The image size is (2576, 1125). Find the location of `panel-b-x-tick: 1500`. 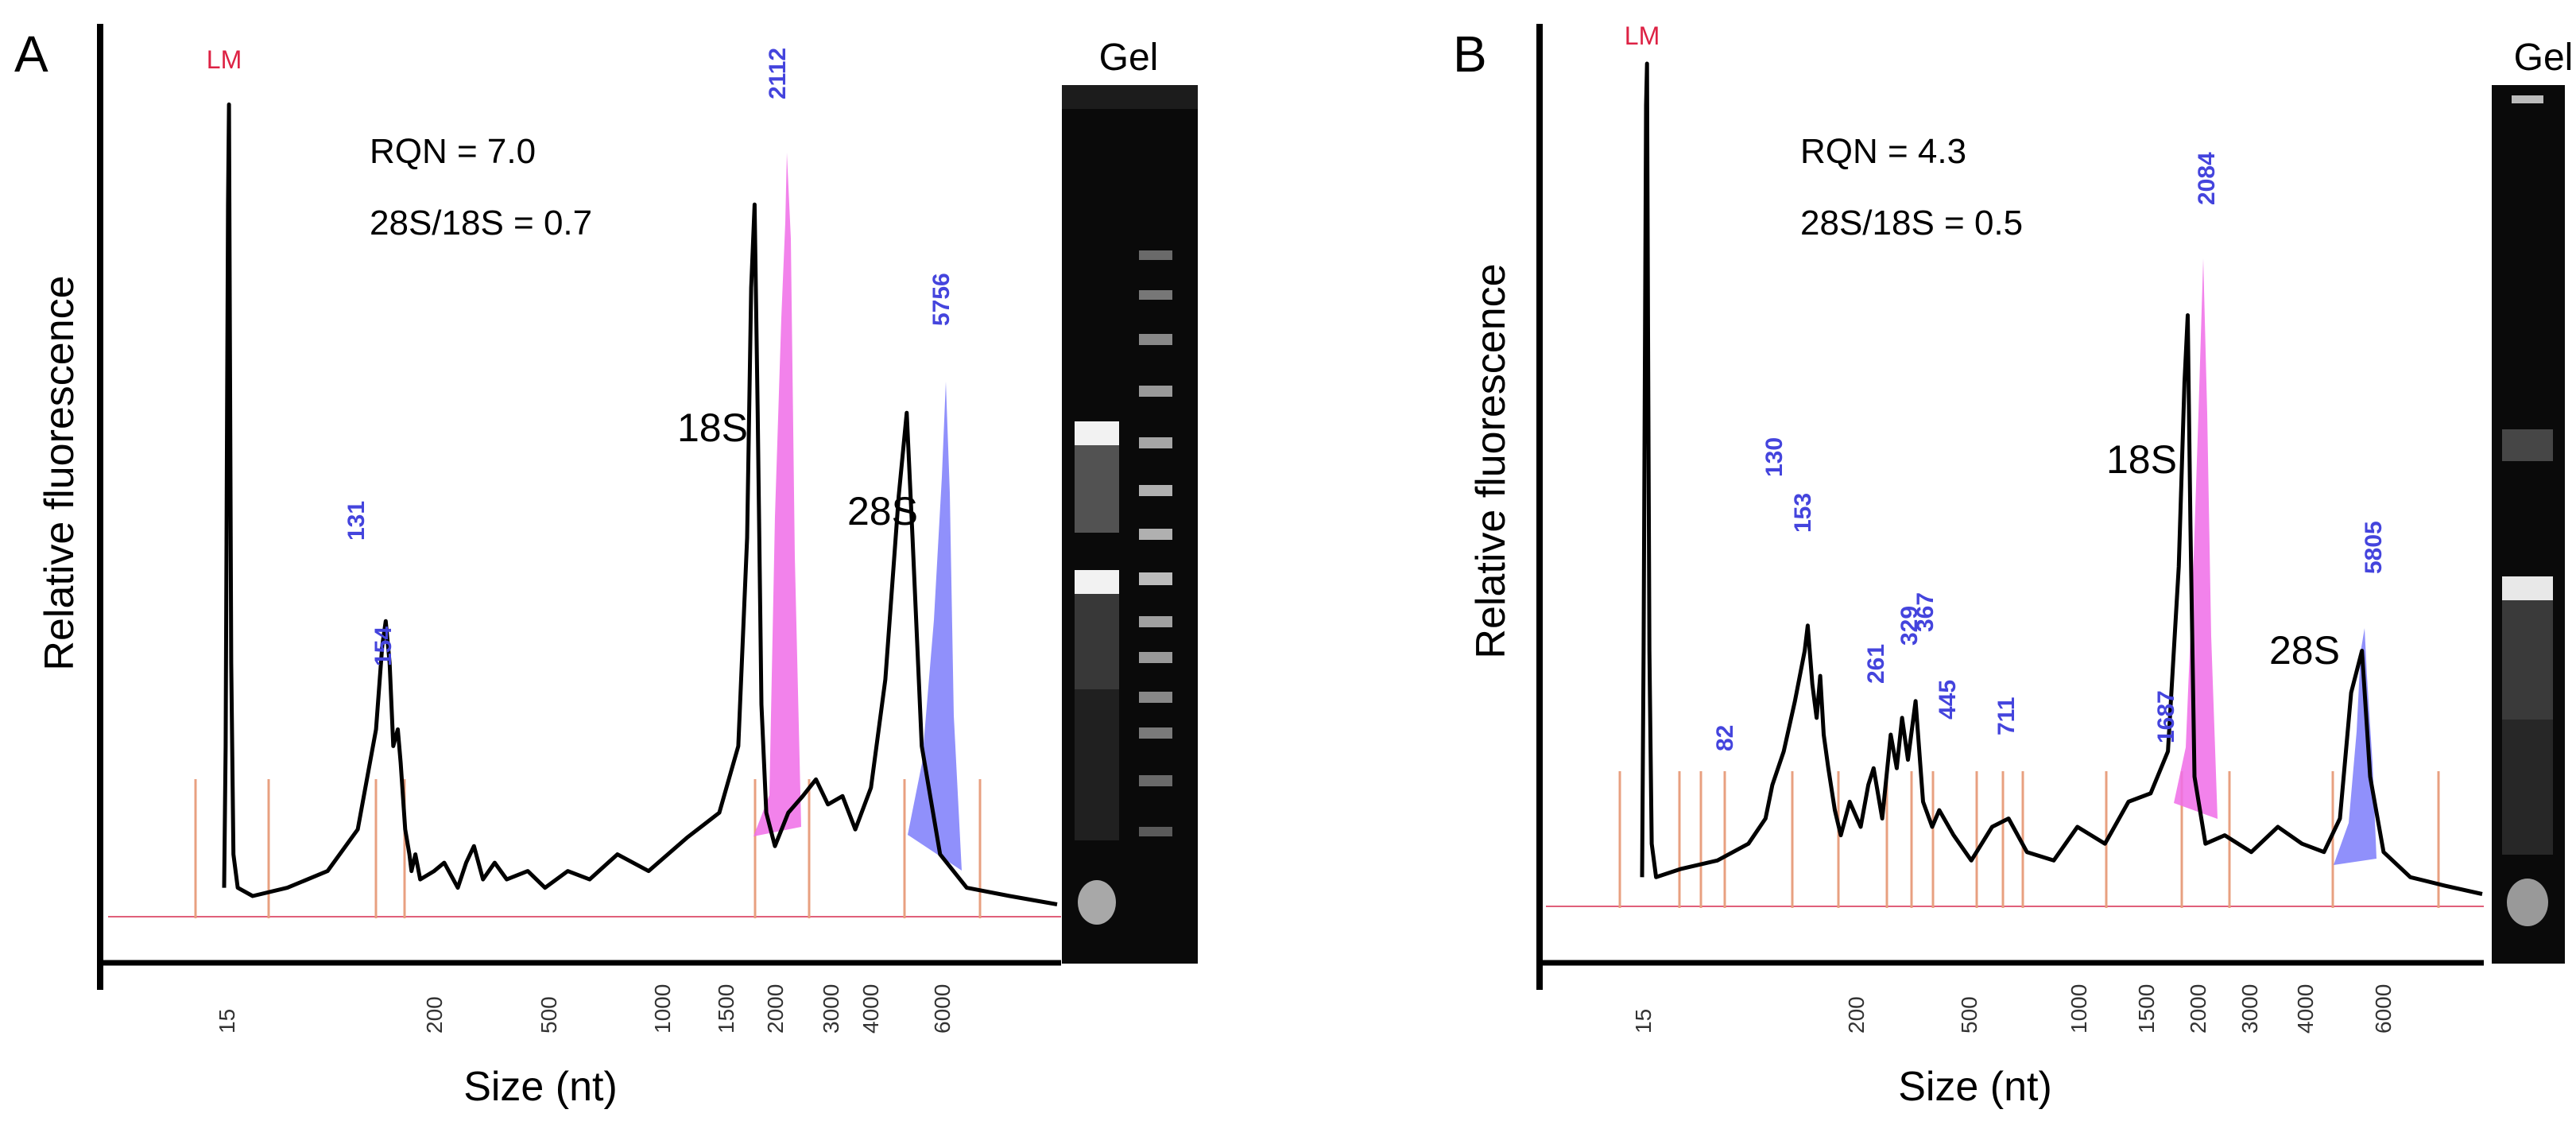

panel-b-x-tick: 1500 is located at coordinates (2146, 1009).